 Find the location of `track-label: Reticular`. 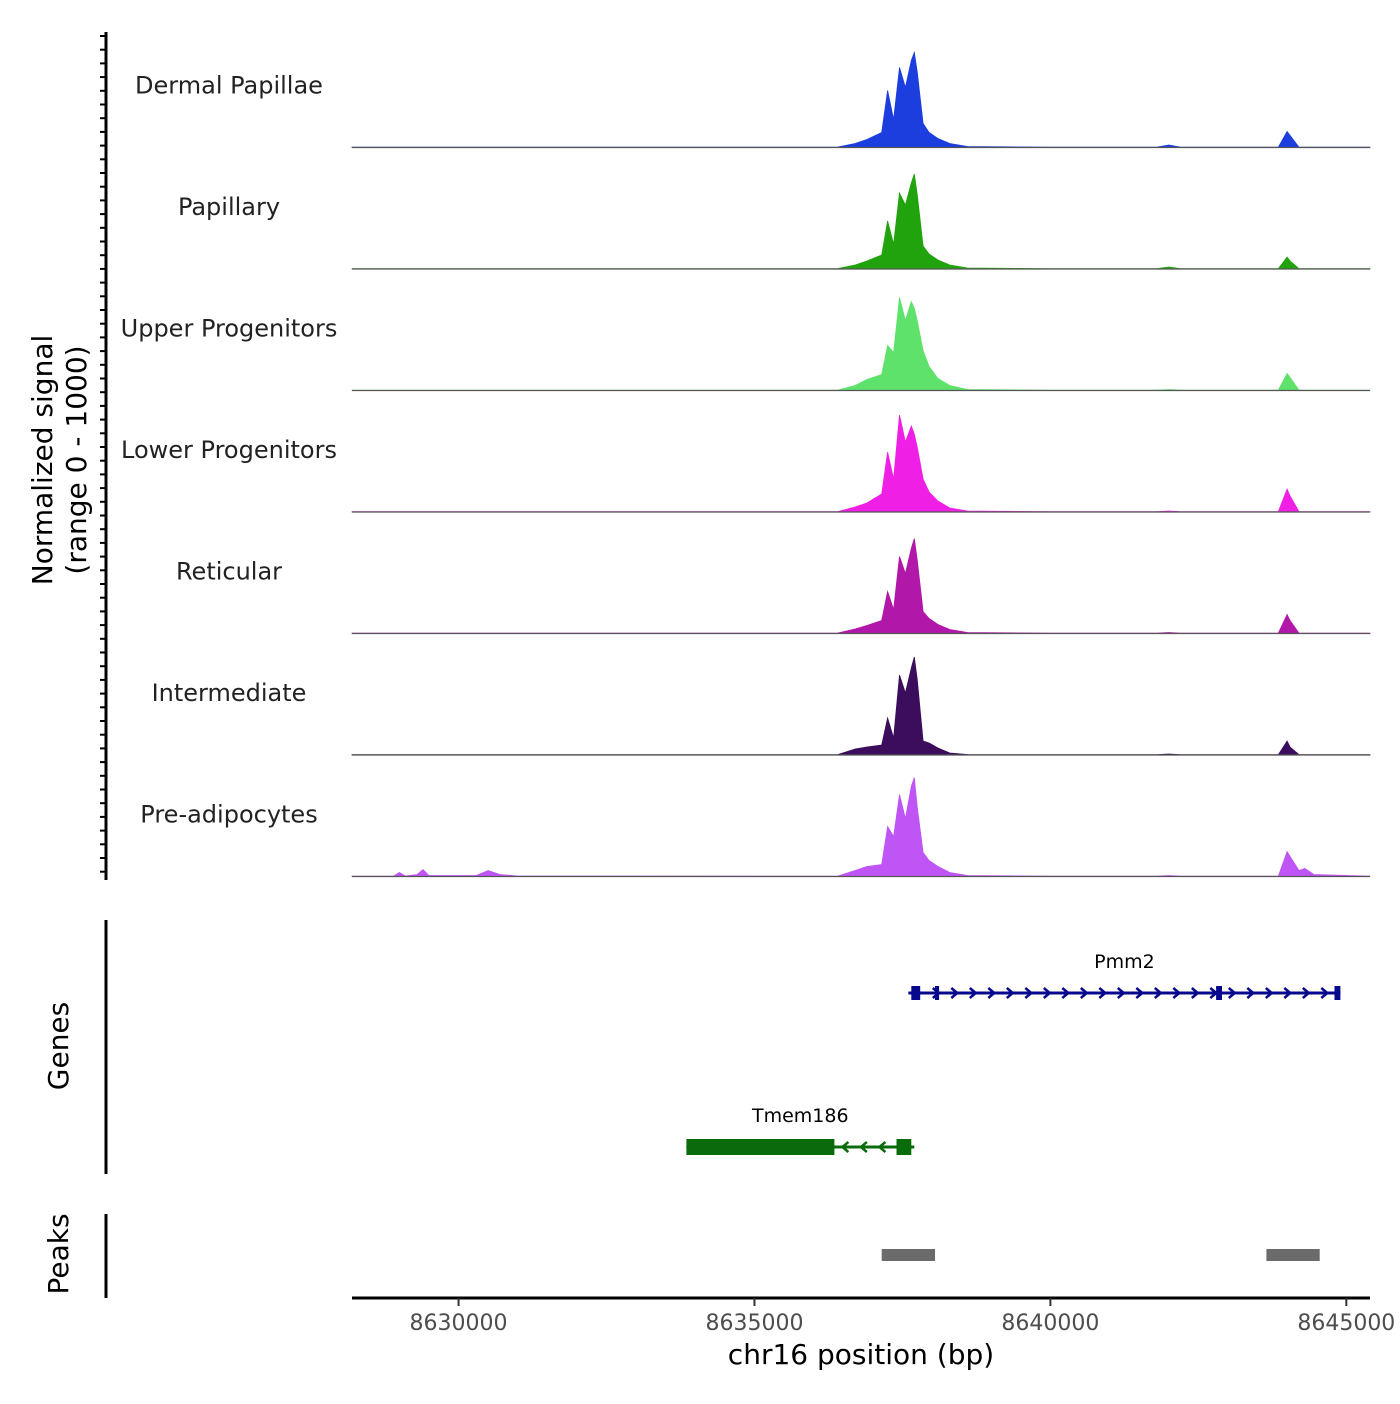

track-label: Reticular is located at coordinates (229, 572).